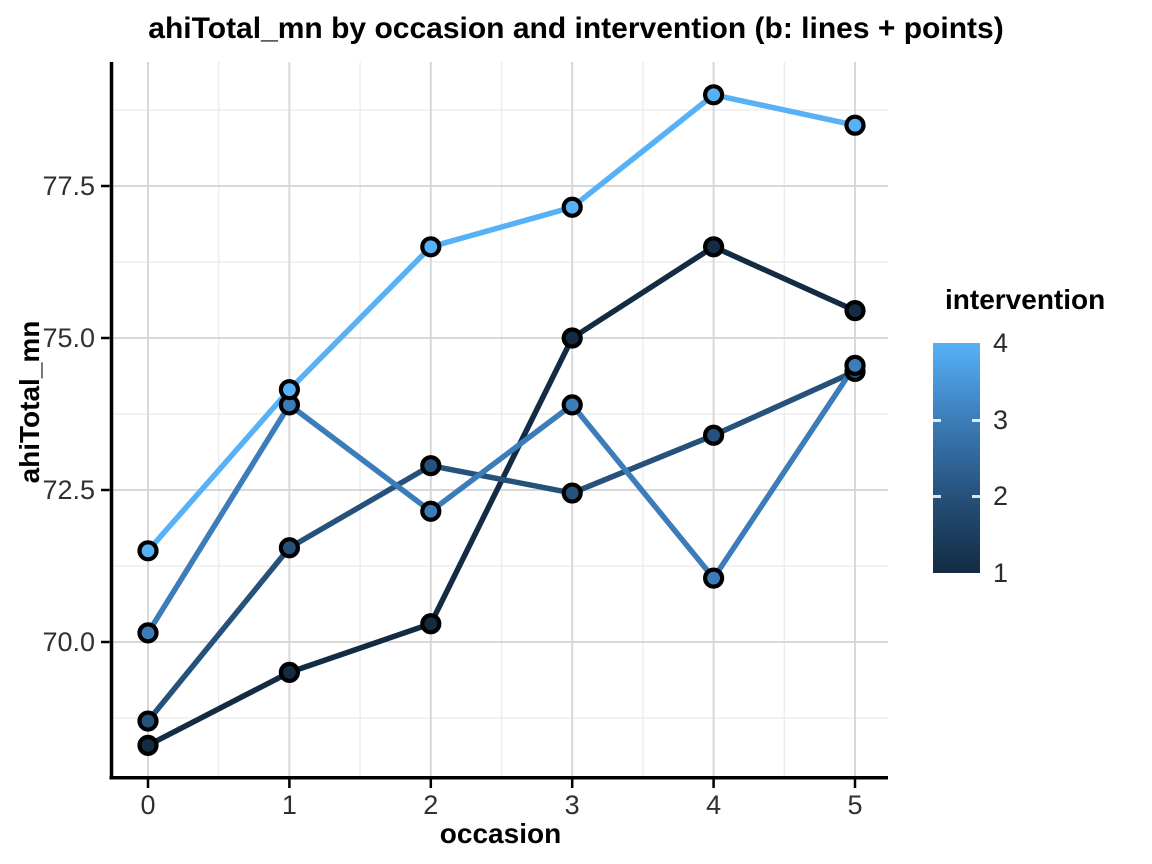 This screenshot has height=864, width=1152. I want to click on x-tick-label: 5, so click(854, 805).